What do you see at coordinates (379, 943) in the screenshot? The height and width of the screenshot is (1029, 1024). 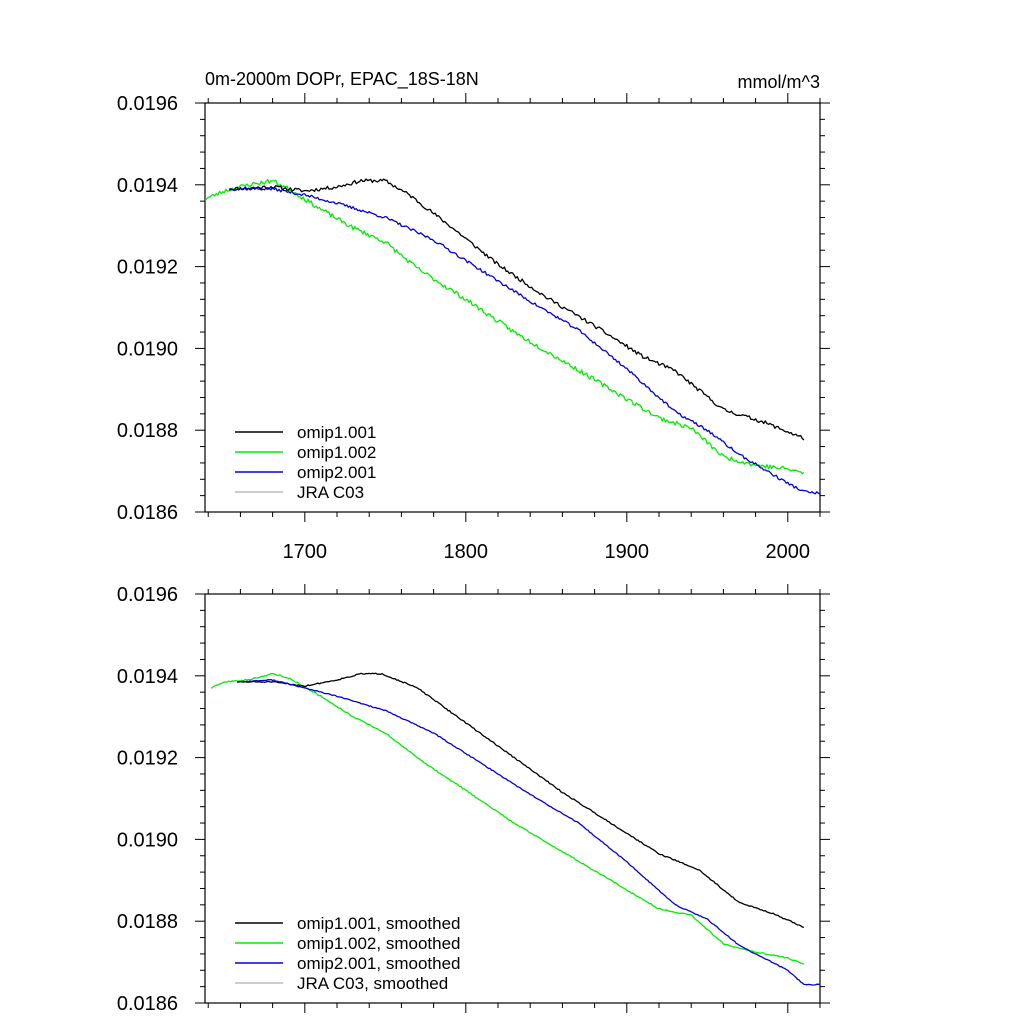 I see `legend-label-omip1_002: omip1.002, smoothed` at bounding box center [379, 943].